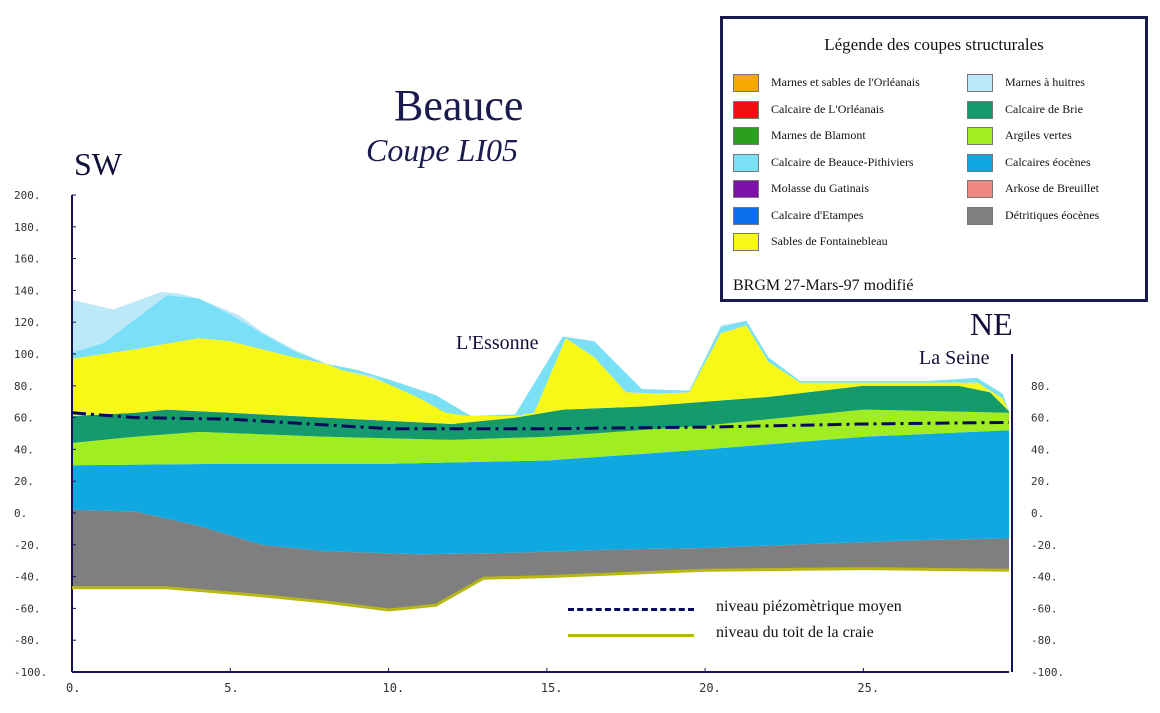 This screenshot has height=713, width=1160. I want to click on section-title: Beauce, so click(459, 105).